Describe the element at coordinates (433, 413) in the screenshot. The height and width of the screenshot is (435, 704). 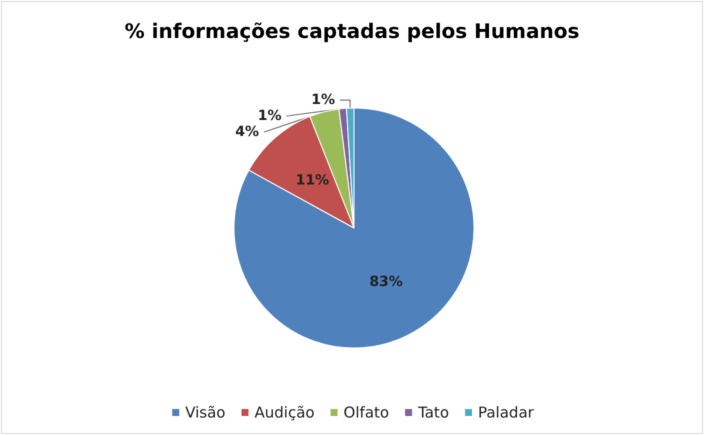
I see `legend-label: Tato` at that location.